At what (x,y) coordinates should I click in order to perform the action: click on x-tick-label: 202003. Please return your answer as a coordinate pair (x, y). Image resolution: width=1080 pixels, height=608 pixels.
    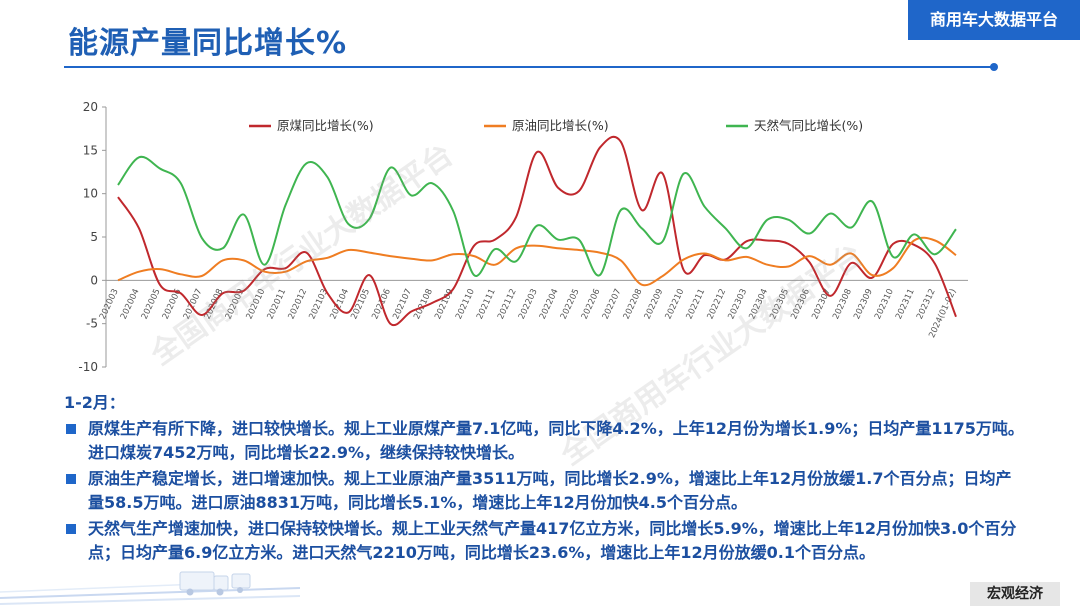
    Looking at the image, I should click on (109, 304).